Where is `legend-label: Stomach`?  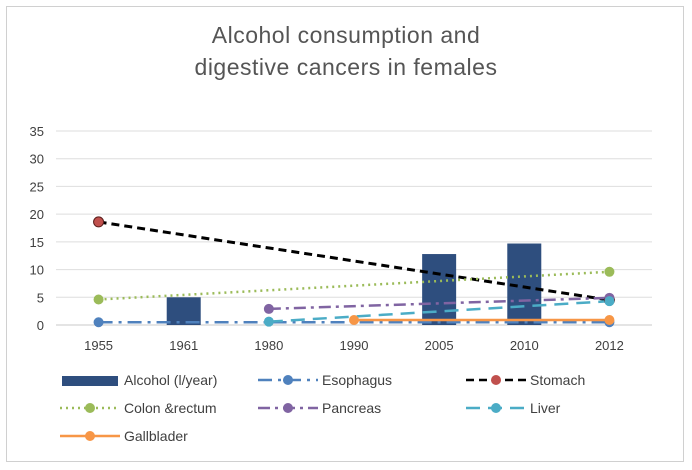
legend-label: Stomach is located at coordinates (558, 380).